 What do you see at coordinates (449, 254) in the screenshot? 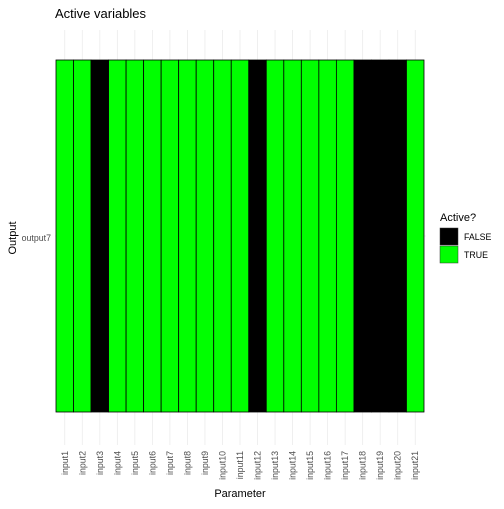
I see `legend-swatch-true` at bounding box center [449, 254].